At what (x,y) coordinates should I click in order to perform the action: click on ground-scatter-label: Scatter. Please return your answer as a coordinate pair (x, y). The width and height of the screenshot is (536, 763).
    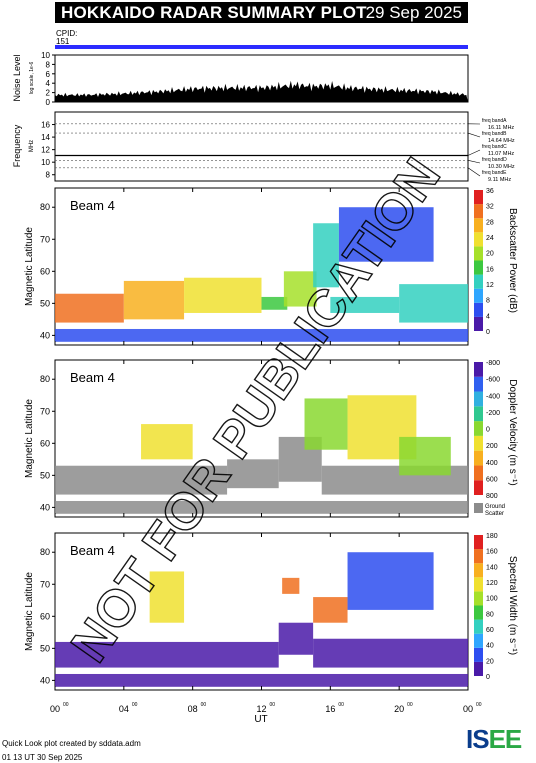
    Looking at the image, I should click on (494, 514).